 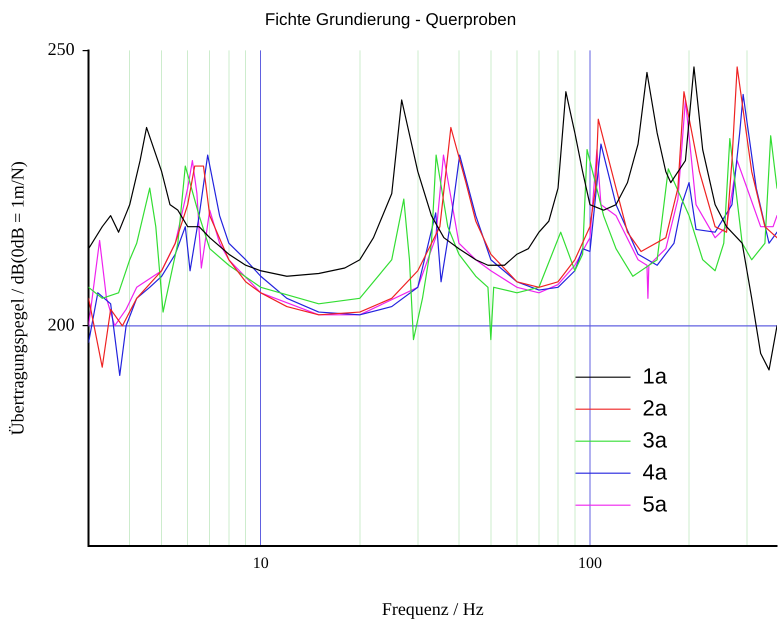 I want to click on x-tick-label: 10, so click(x=260, y=563).